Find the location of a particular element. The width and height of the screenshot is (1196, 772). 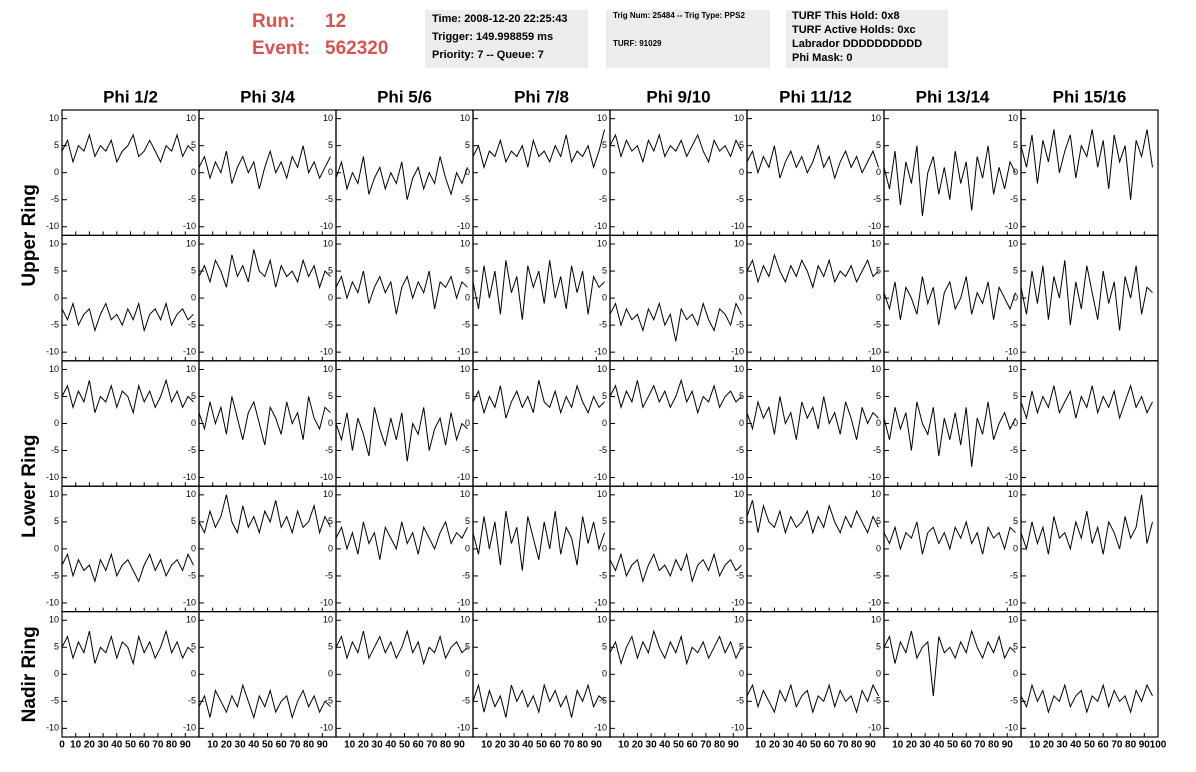

column-title: Phi 1/2 is located at coordinates (130, 96).